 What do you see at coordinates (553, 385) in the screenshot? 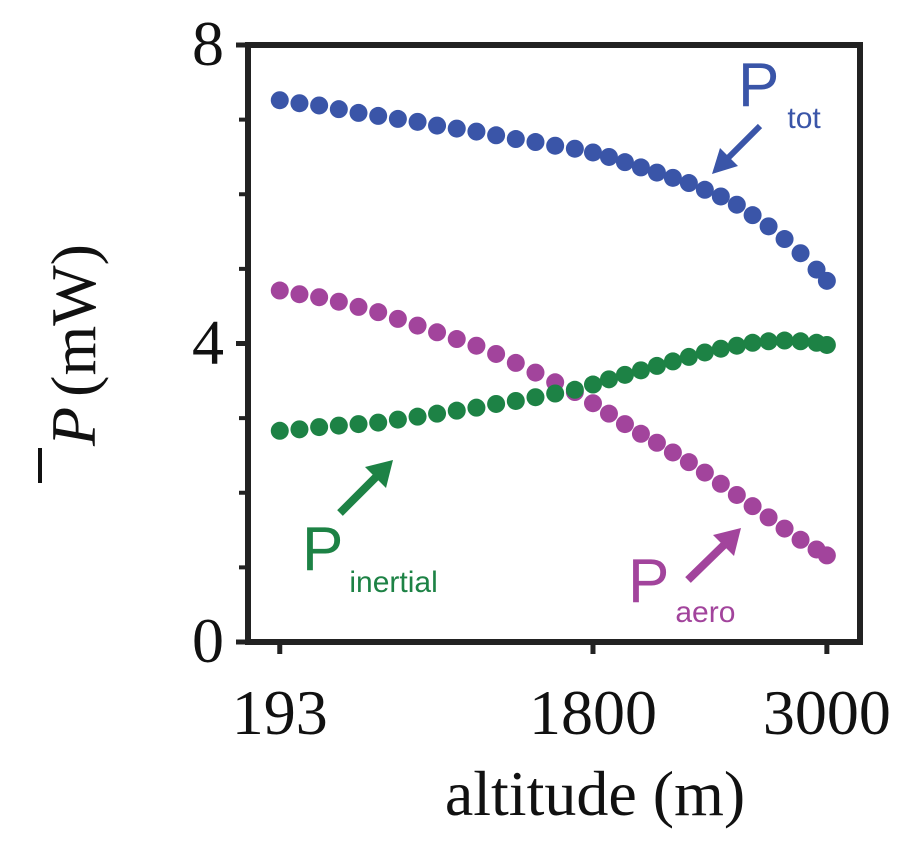
I see `series-inertial` at bounding box center [553, 385].